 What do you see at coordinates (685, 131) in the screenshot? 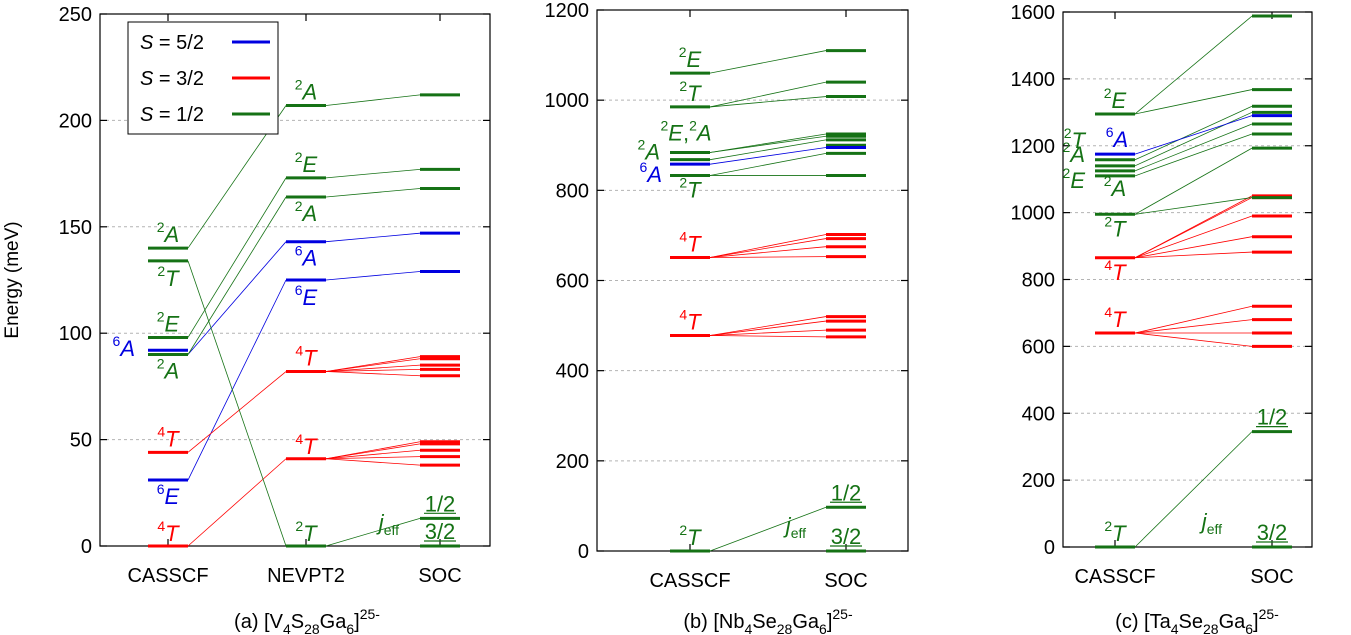
I see `term-label: 2E,2A` at bounding box center [685, 131].